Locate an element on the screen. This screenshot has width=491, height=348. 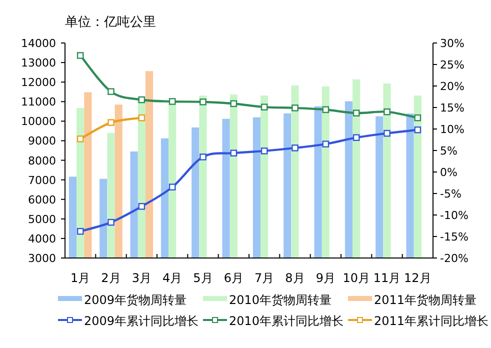
legend-label: 2010年货物周转量 is located at coordinates (280, 300).